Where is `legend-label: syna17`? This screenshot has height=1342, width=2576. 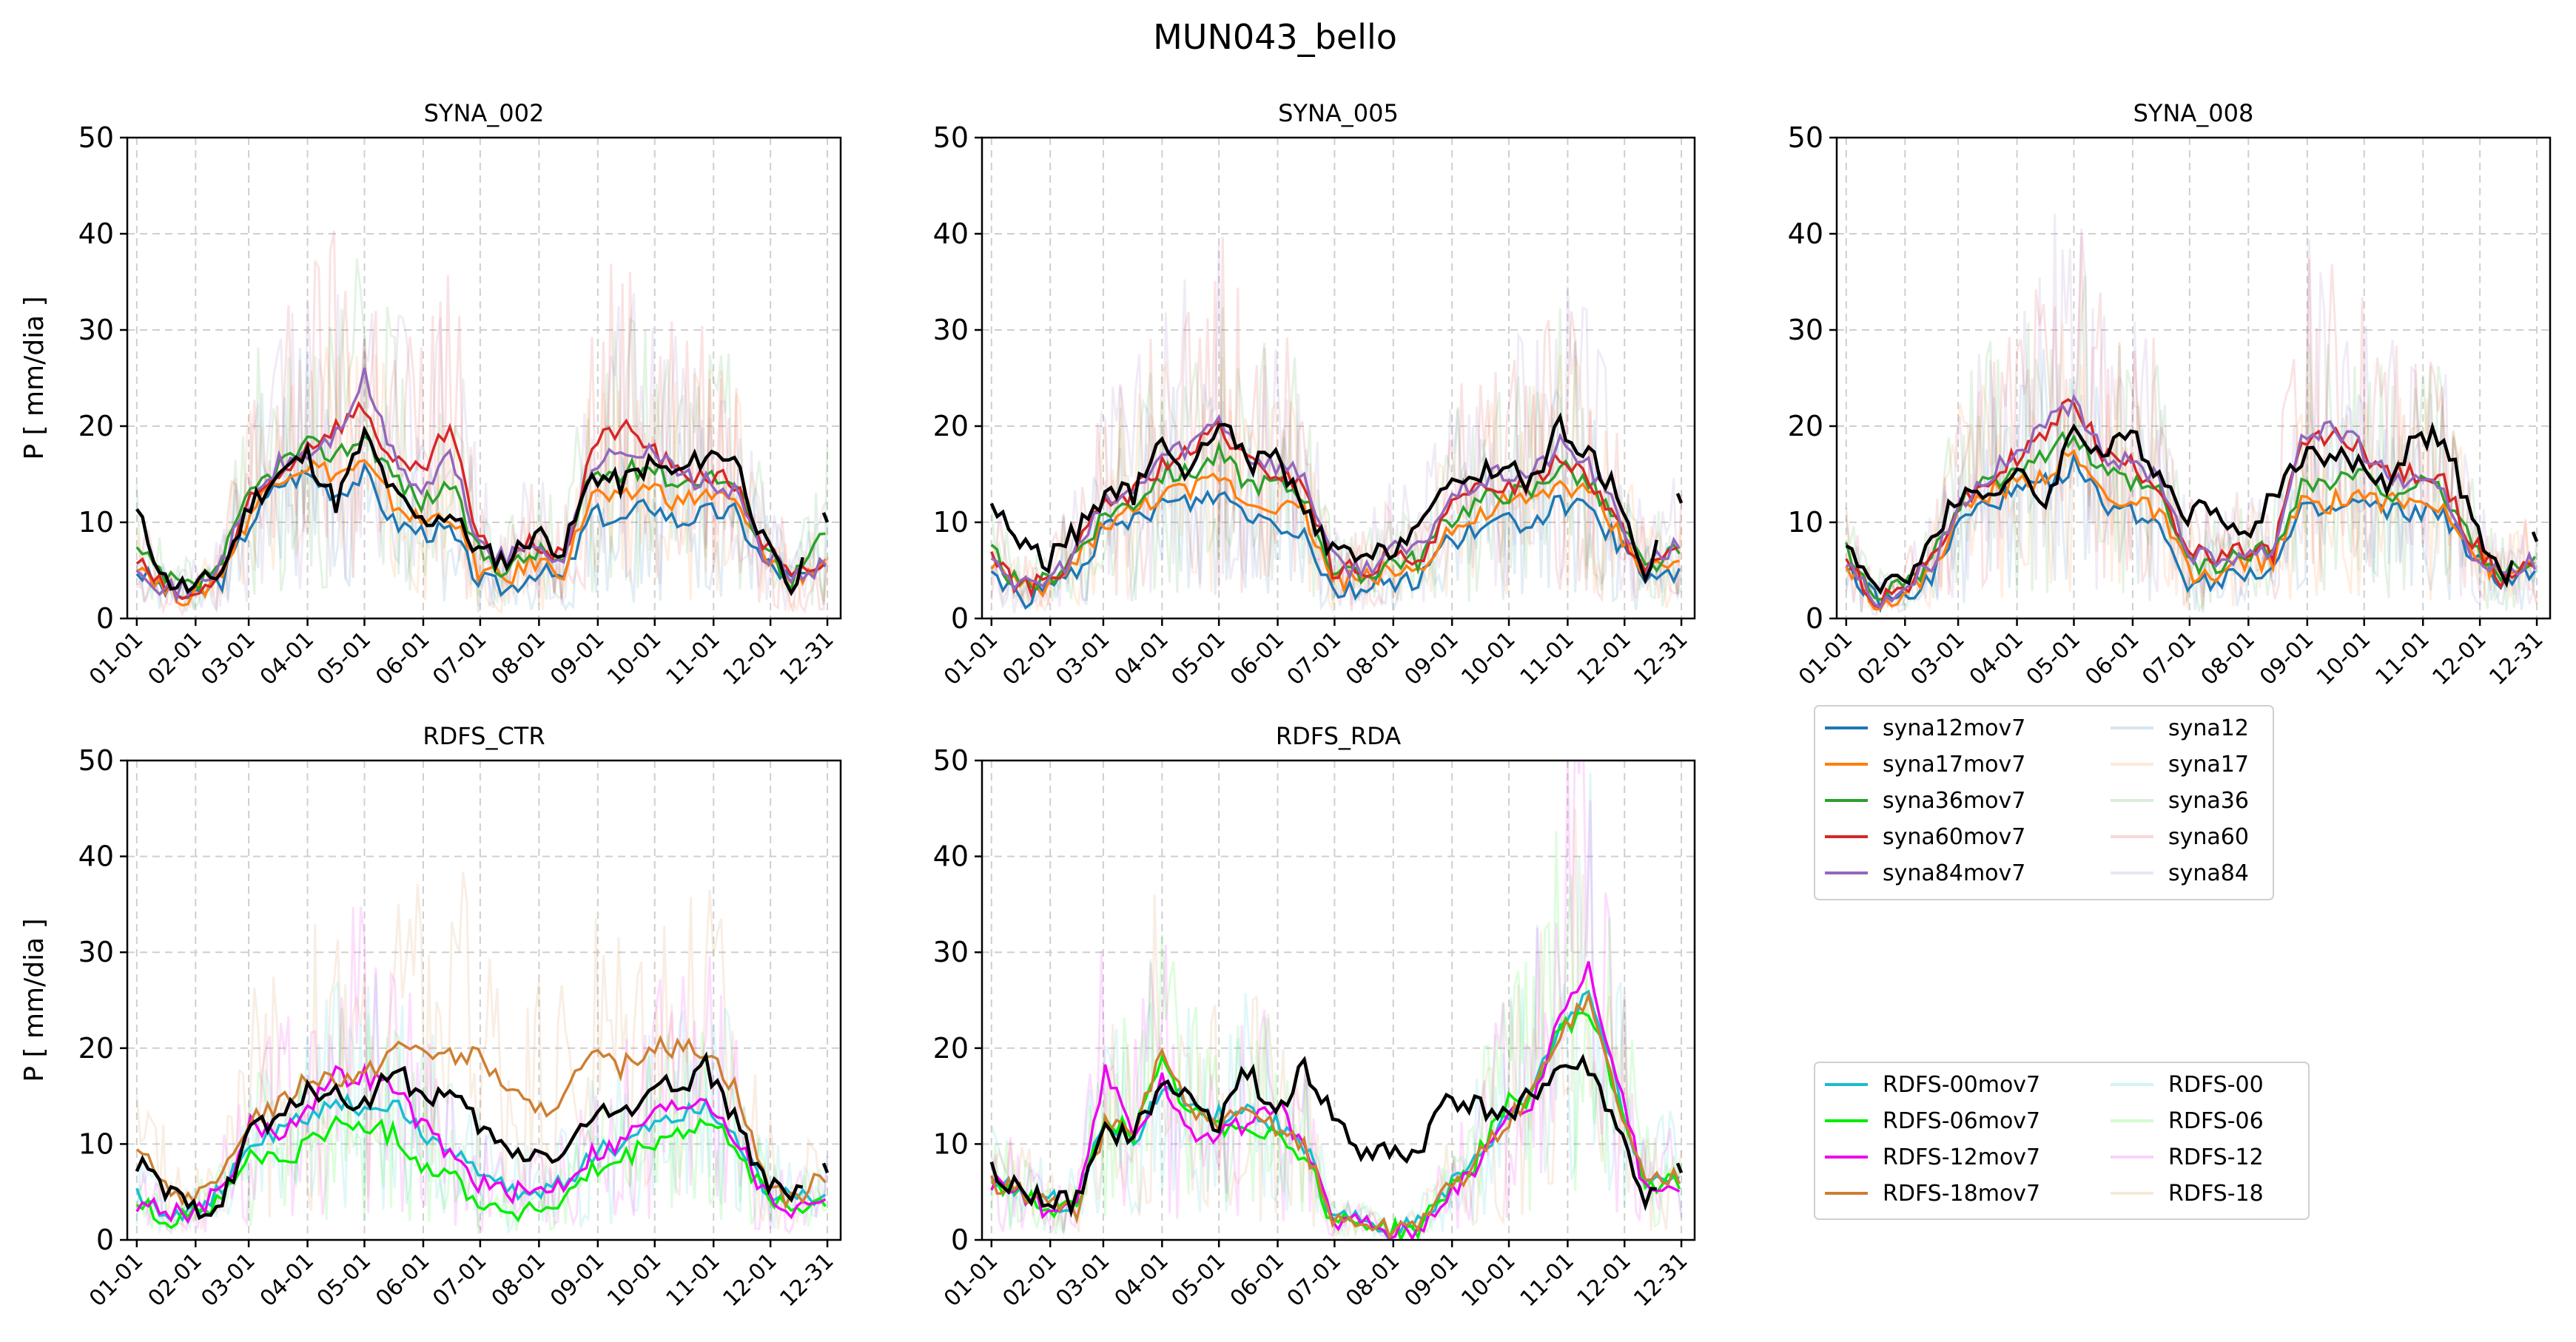
legend-label: syna17 is located at coordinates (2208, 765).